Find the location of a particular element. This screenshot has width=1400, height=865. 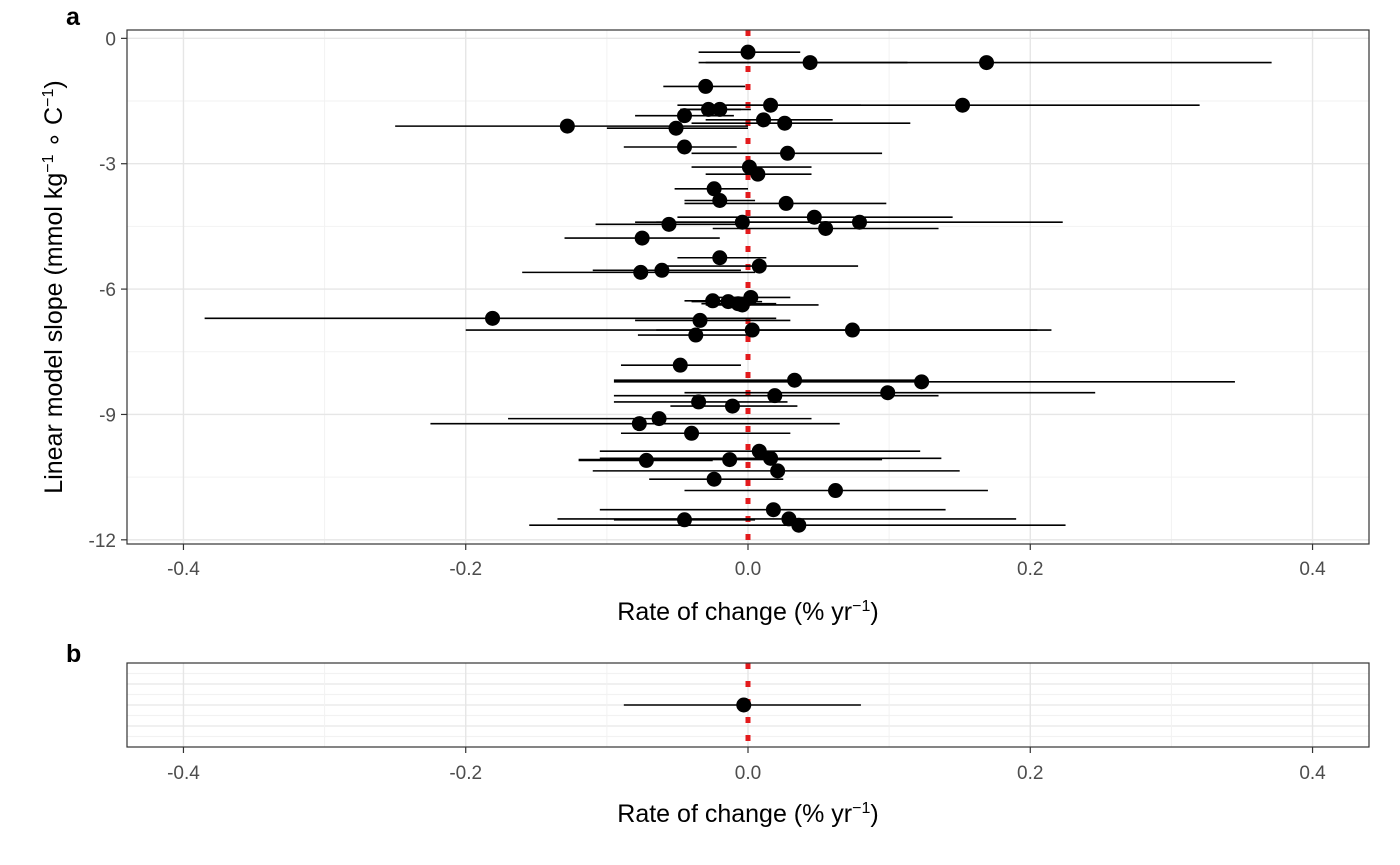

y-tick-label: -3 is located at coordinates (107, 165).